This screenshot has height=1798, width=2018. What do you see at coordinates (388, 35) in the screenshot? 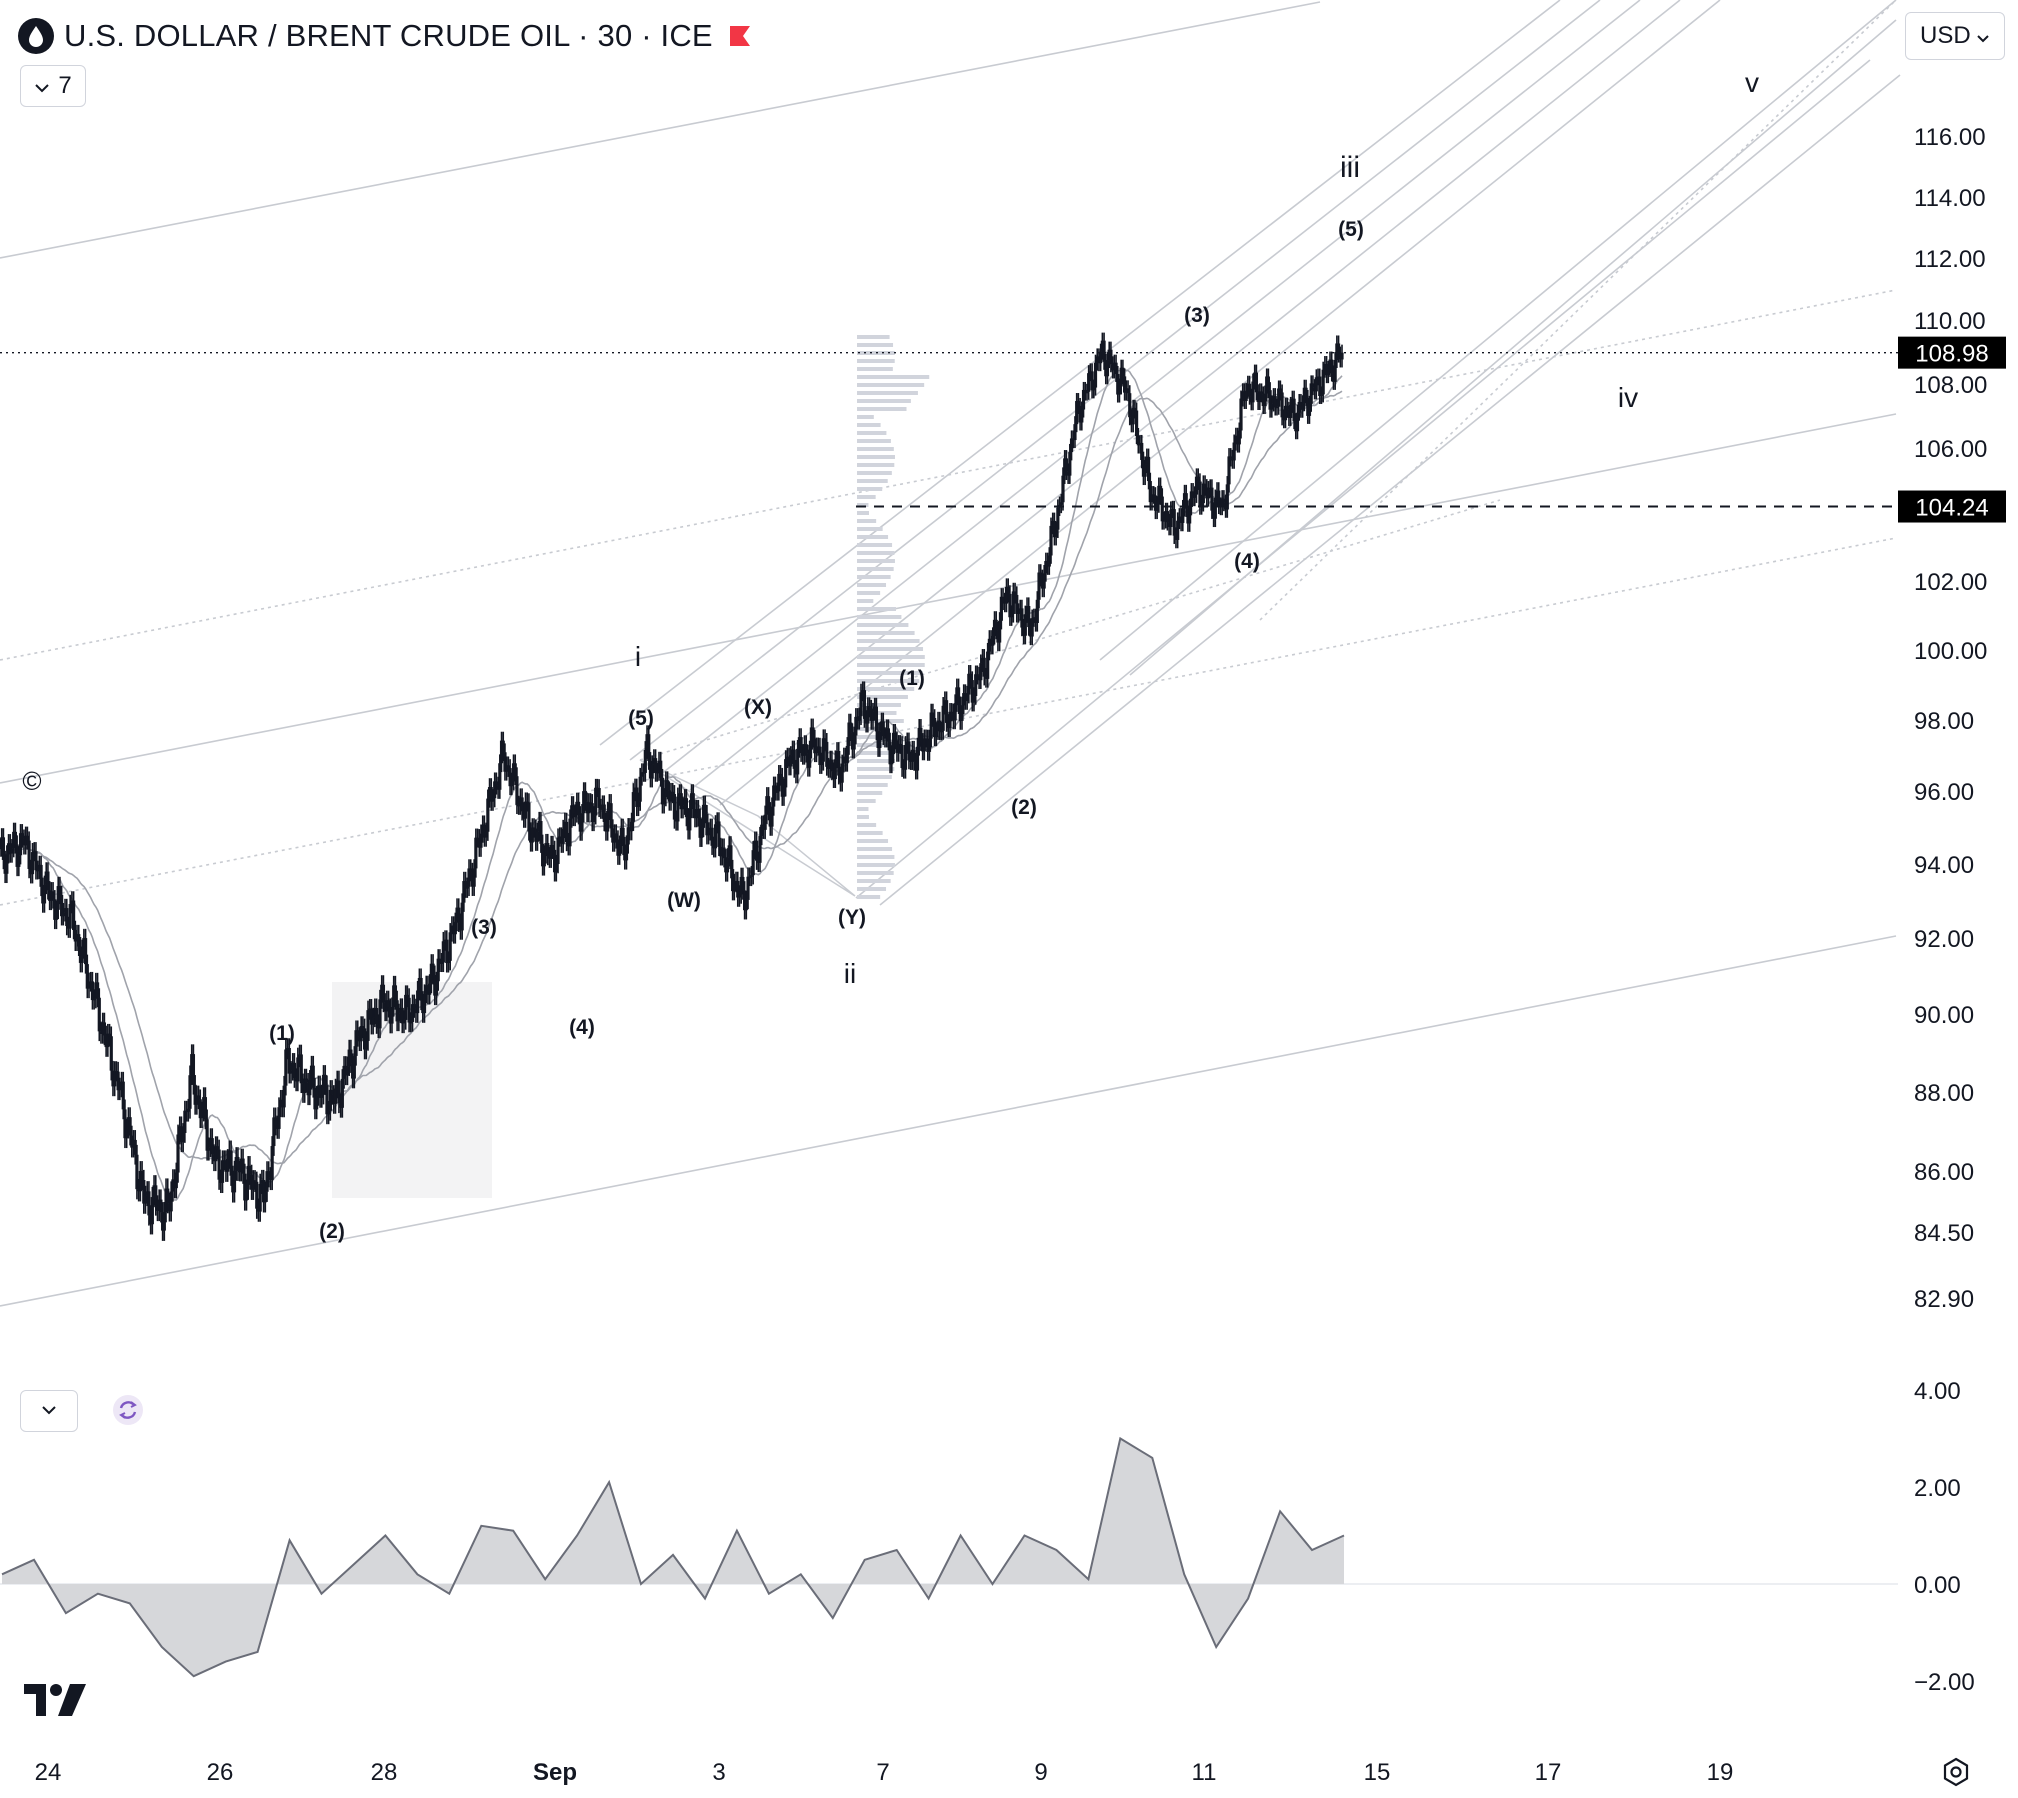
I see `symbol-title: U.S. DOLLAR / BRENT CRUDE OIL · 30 · ICE` at bounding box center [388, 35].